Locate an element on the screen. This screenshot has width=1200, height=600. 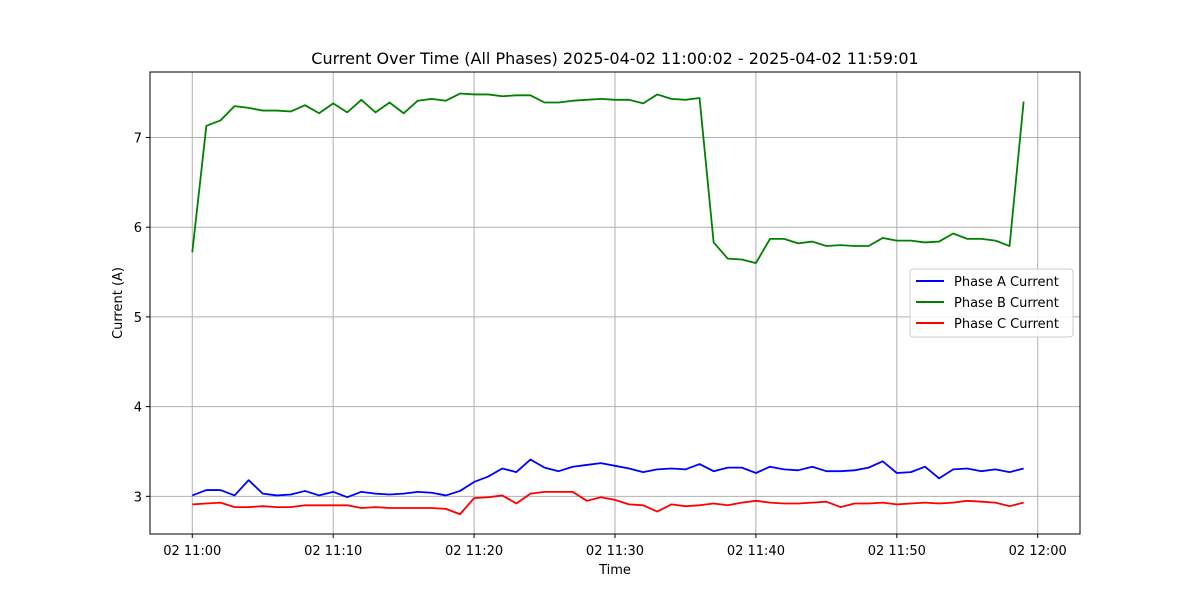
y-tick-label: 7 is located at coordinates (138, 138).